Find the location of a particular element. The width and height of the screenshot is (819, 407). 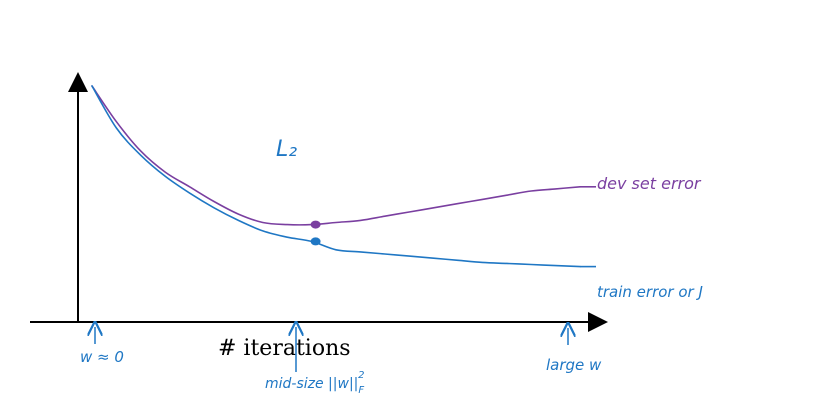

series-label-dev-set-error: dev set error is located at coordinates (649, 183).